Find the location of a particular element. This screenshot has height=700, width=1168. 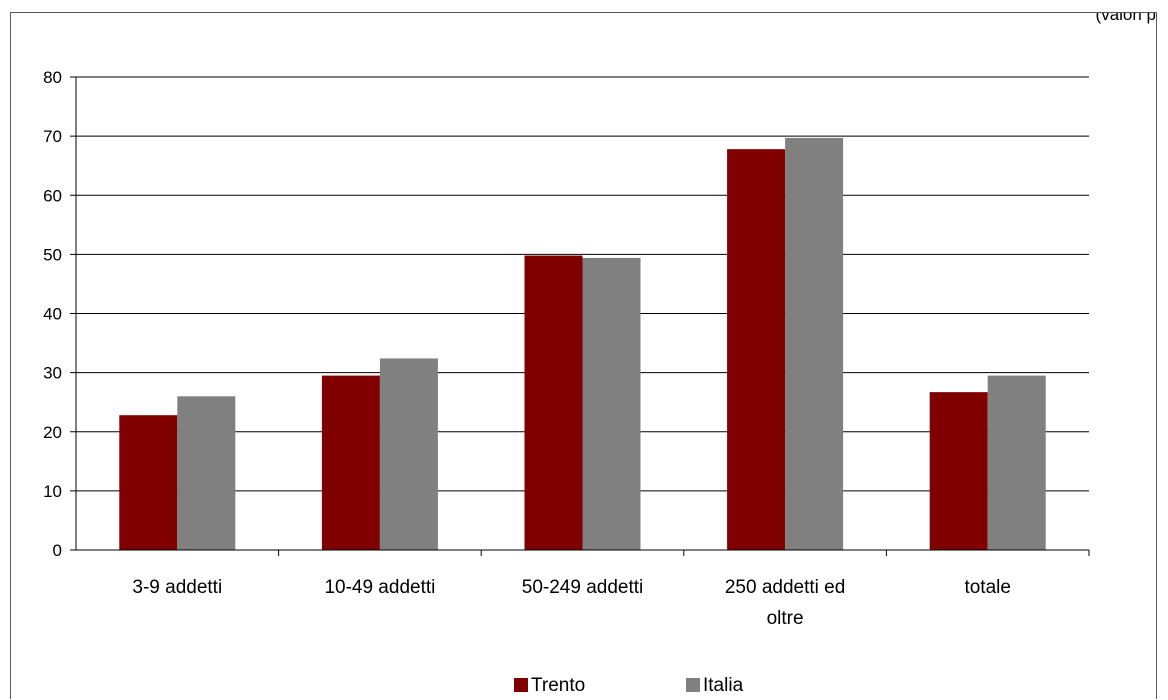

legend-swatch-italia is located at coordinates (693, 685).